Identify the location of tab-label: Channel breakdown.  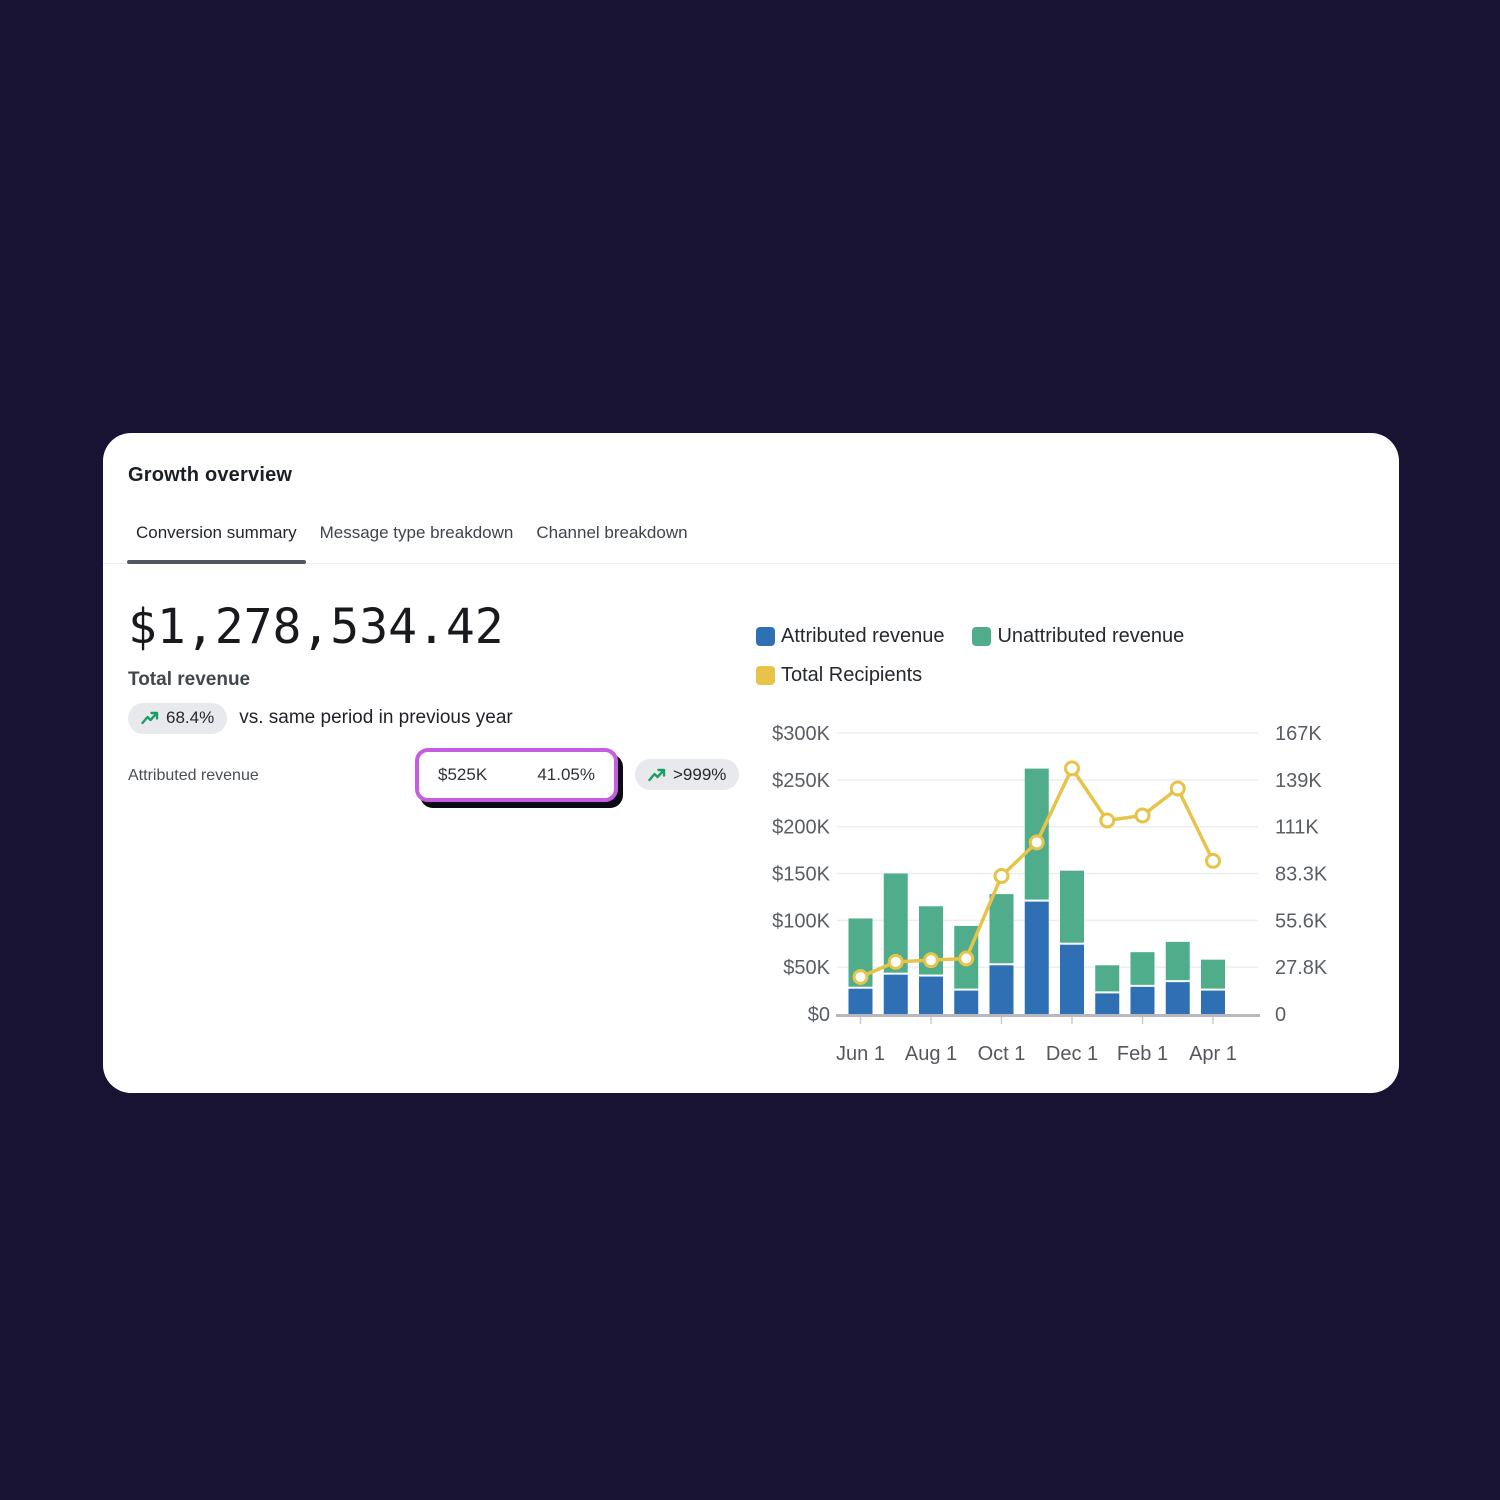
(612, 532).